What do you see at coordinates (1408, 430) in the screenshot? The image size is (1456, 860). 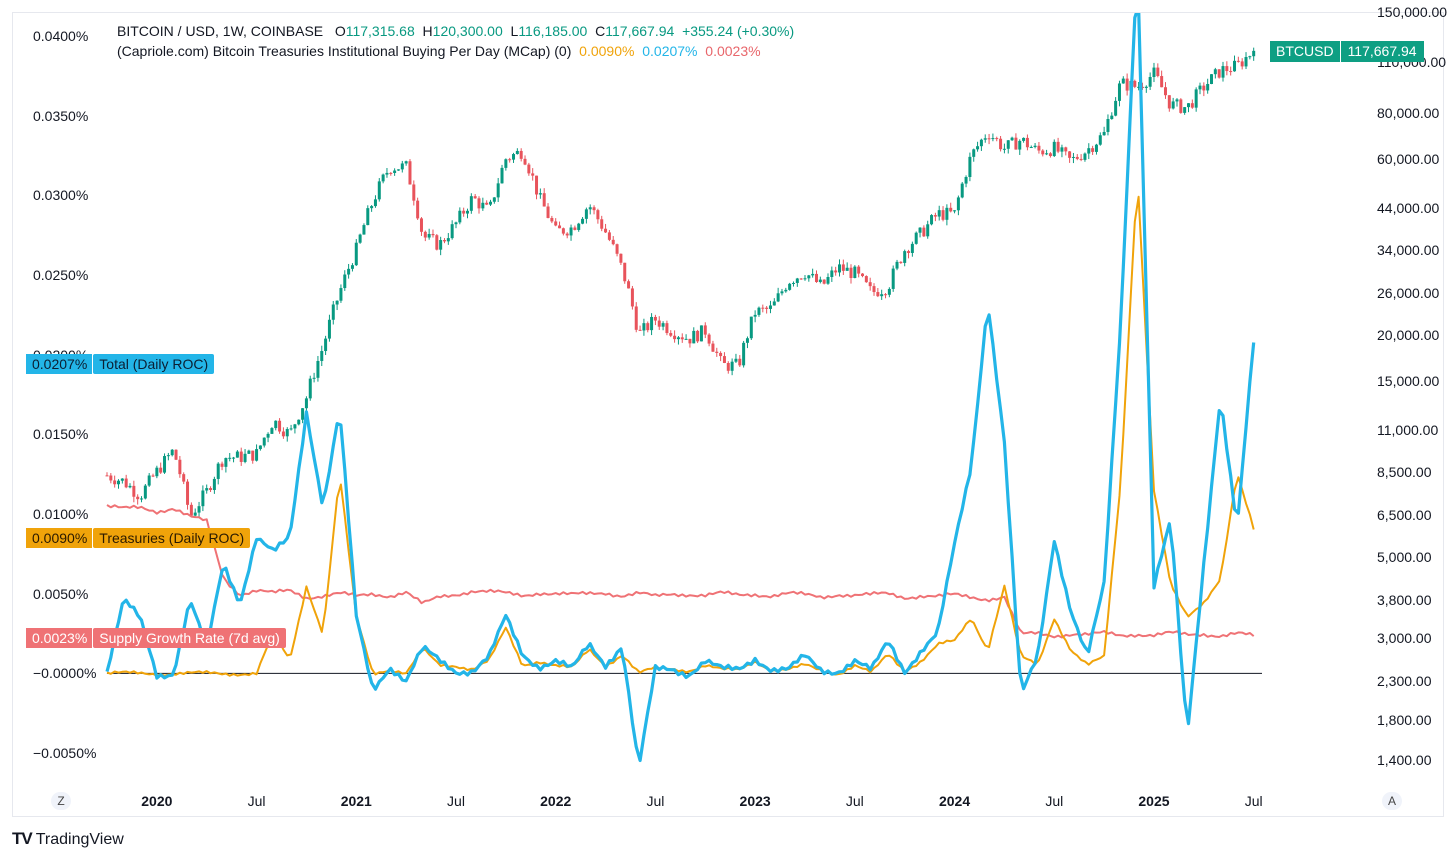 I see `right-axis-tick: 11,000.00` at bounding box center [1408, 430].